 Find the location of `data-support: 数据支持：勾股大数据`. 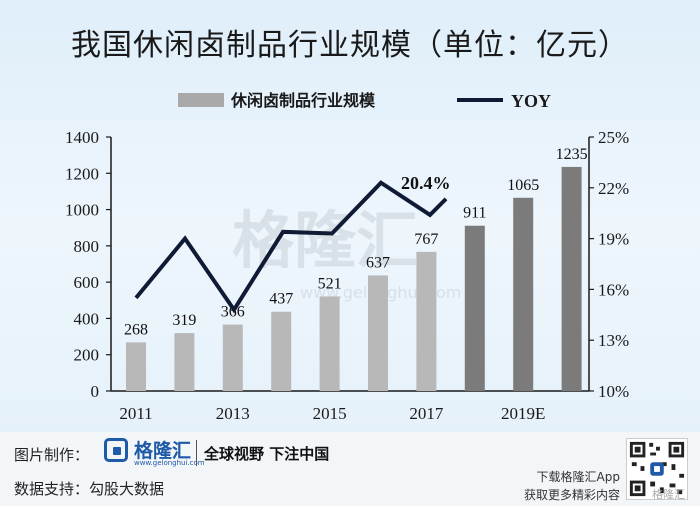

data-support: 数据支持：勾股大数据 is located at coordinates (89, 488).